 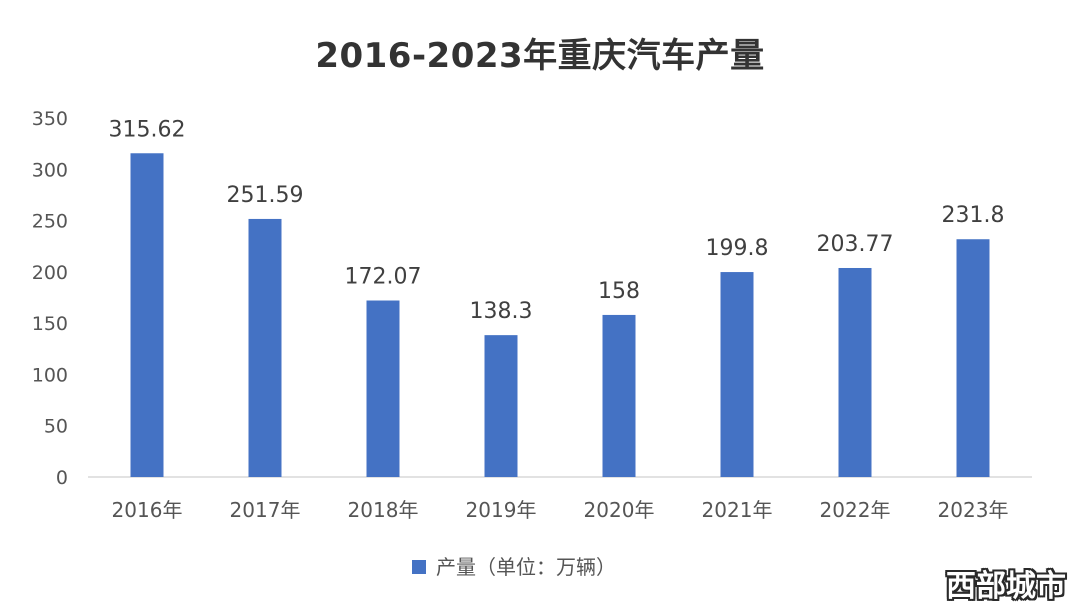 I want to click on x-tick-label: 2022年, so click(x=855, y=510).